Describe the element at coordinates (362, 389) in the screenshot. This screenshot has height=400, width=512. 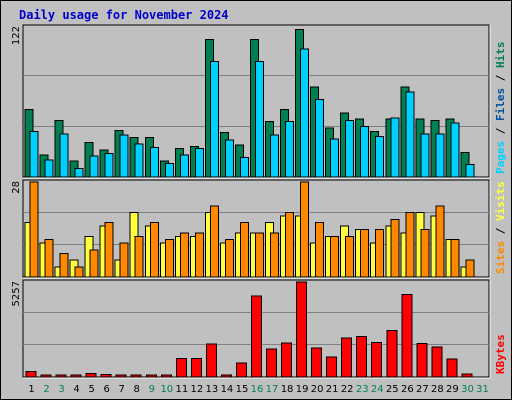
I see `x-tick-label-day-23: 23` at that location.